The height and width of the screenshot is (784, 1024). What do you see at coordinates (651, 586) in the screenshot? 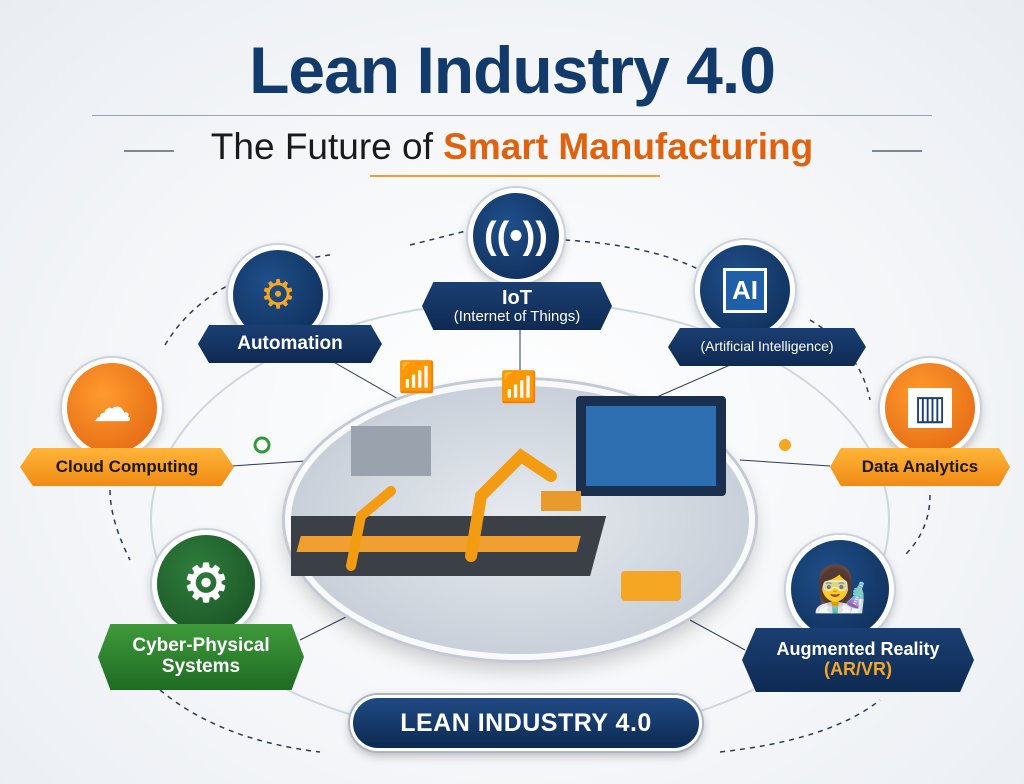
I see `truck` at bounding box center [651, 586].